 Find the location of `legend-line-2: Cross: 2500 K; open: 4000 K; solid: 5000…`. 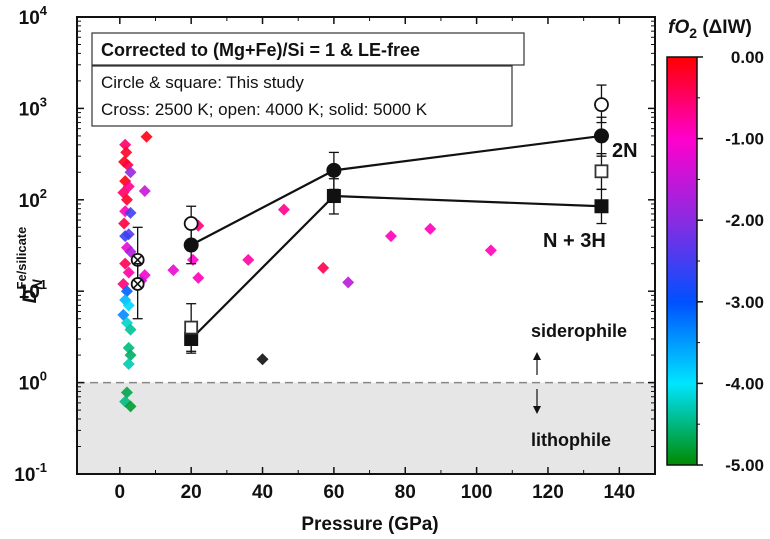

legend-line-2: Cross: 2500 K; open: 4000 K; solid: 5000… is located at coordinates (264, 109).